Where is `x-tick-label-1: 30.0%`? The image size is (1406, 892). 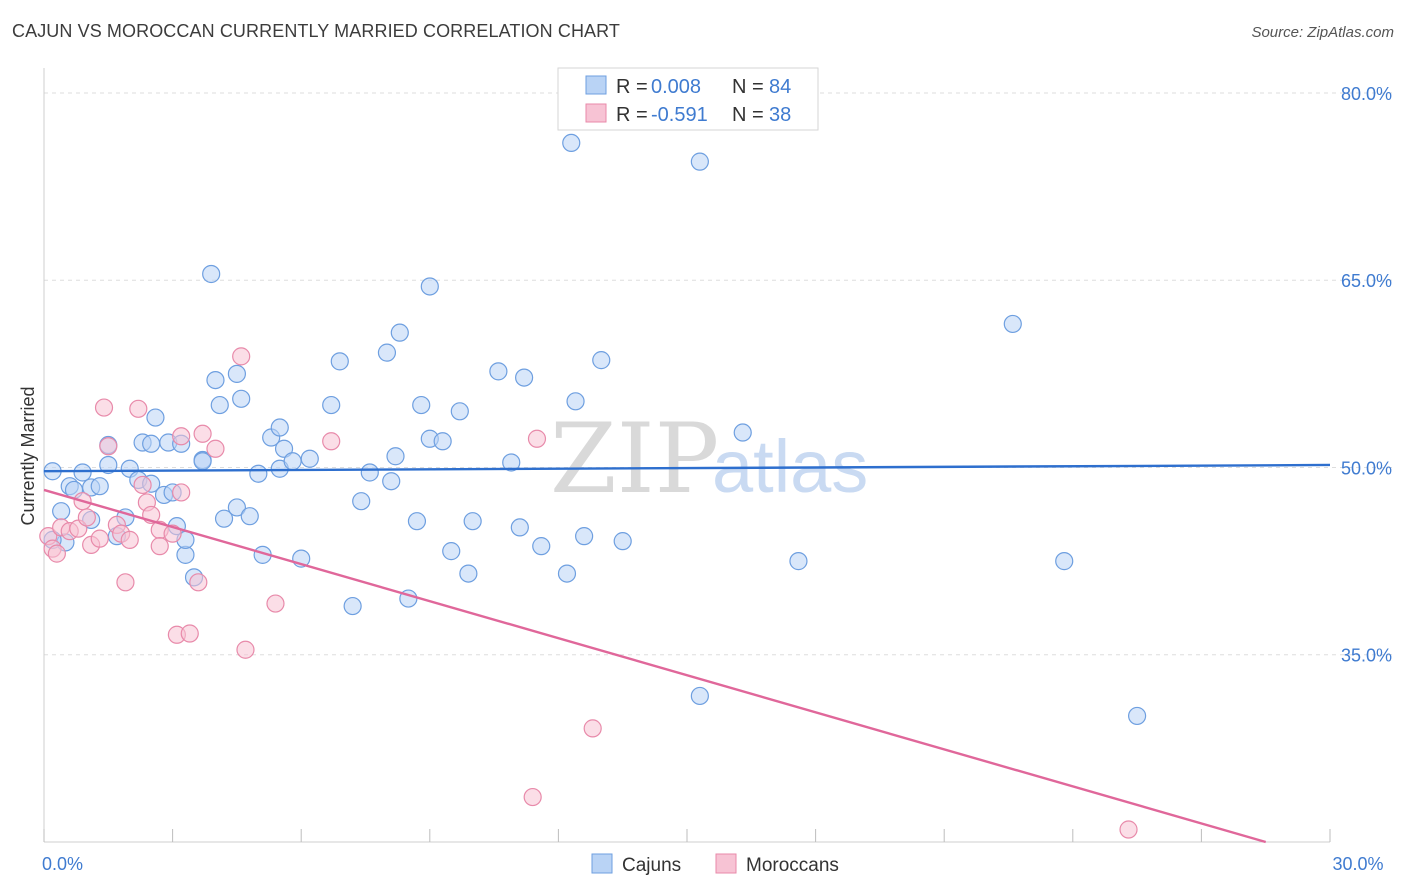
x-tick-label-1: 30.0% is located at coordinates (1357, 864).